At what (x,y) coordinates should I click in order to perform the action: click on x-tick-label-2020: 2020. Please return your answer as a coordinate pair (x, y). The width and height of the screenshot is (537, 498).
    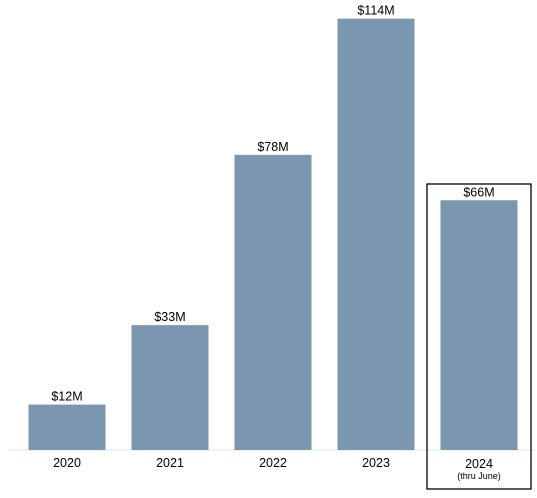
    Looking at the image, I should click on (67, 463).